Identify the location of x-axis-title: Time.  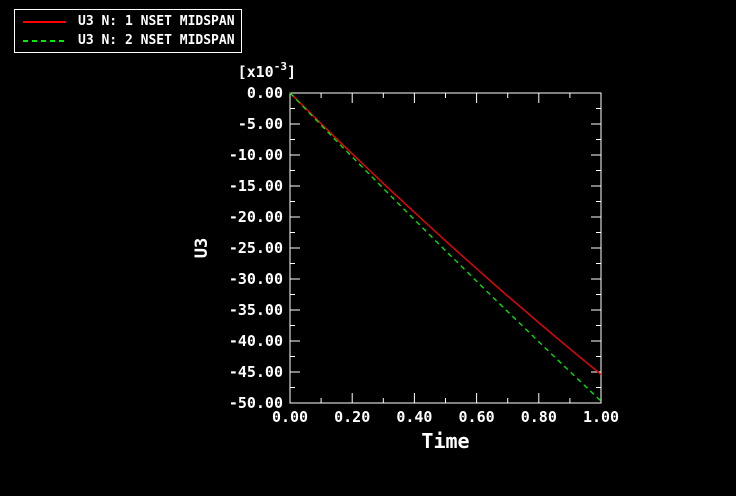
(445, 441).